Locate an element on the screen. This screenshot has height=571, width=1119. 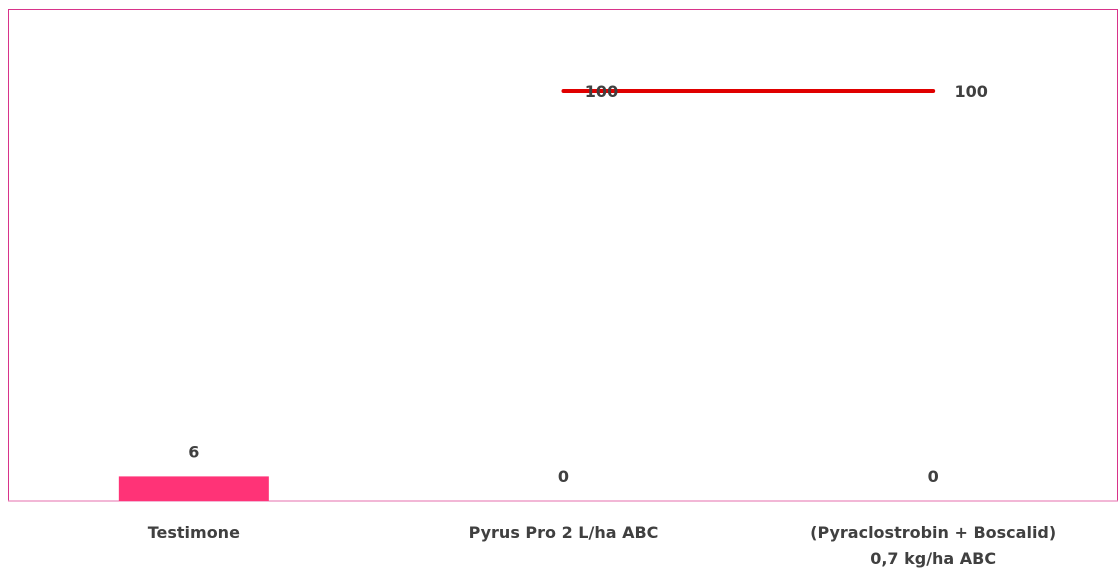
line-value-label-1: 100 is located at coordinates (601, 91).